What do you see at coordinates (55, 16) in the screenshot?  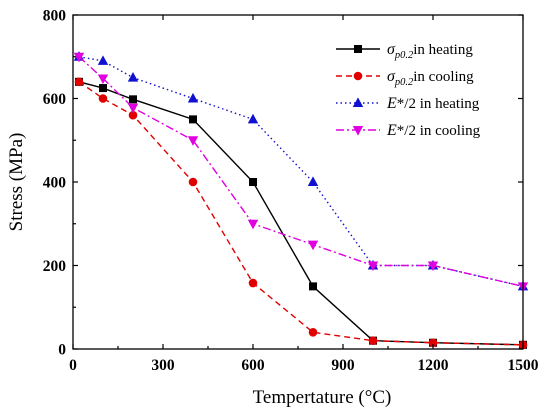 I see `y-tick-label: 800` at bounding box center [55, 16].